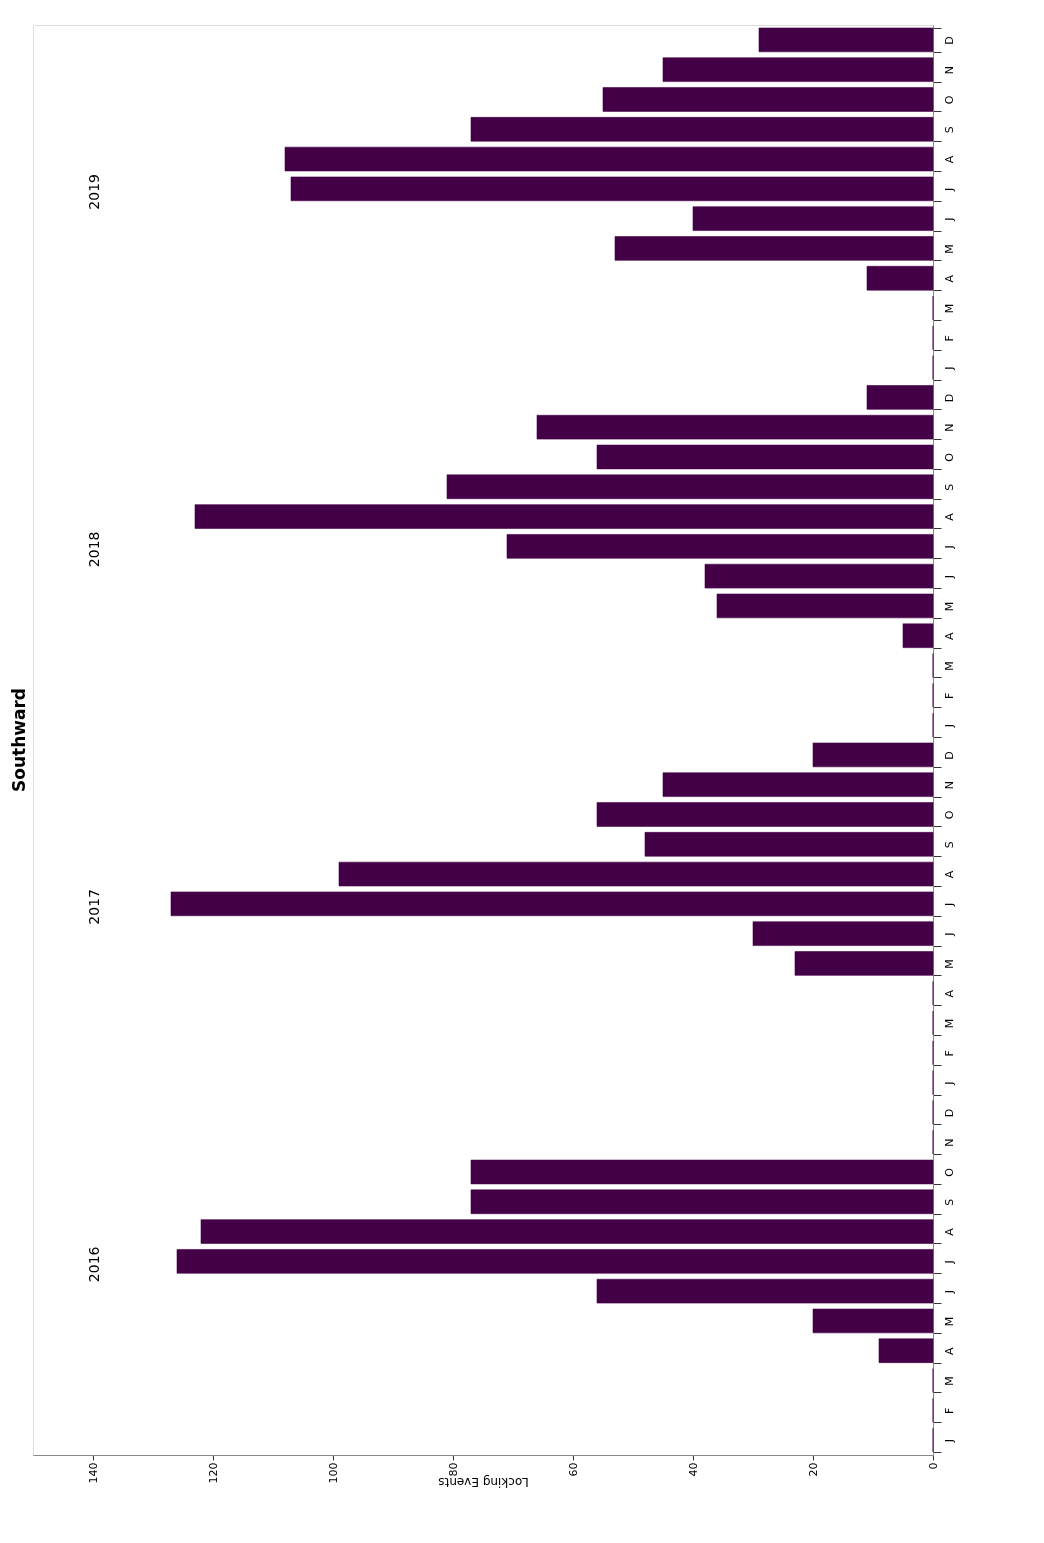 The width and height of the screenshot is (1044, 1543). What do you see at coordinates (93, 1473) in the screenshot?
I see `x-tick-label: 140` at bounding box center [93, 1473].